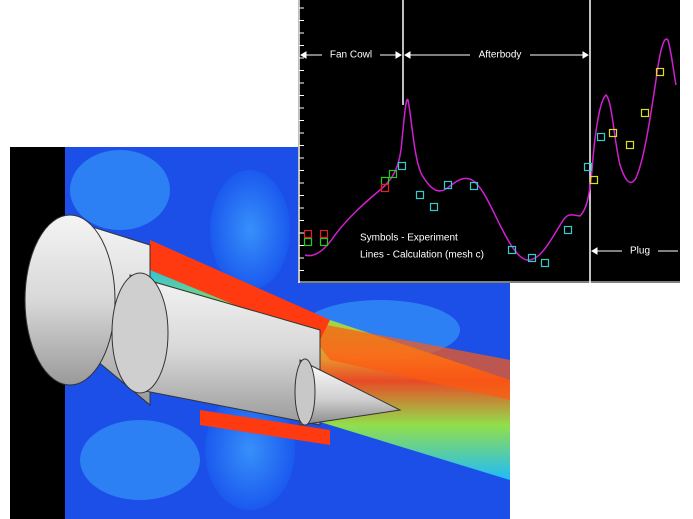 This screenshot has height=519, width=693. I want to click on legend-entry: Lines - Calculation (mesh c), so click(422, 255).